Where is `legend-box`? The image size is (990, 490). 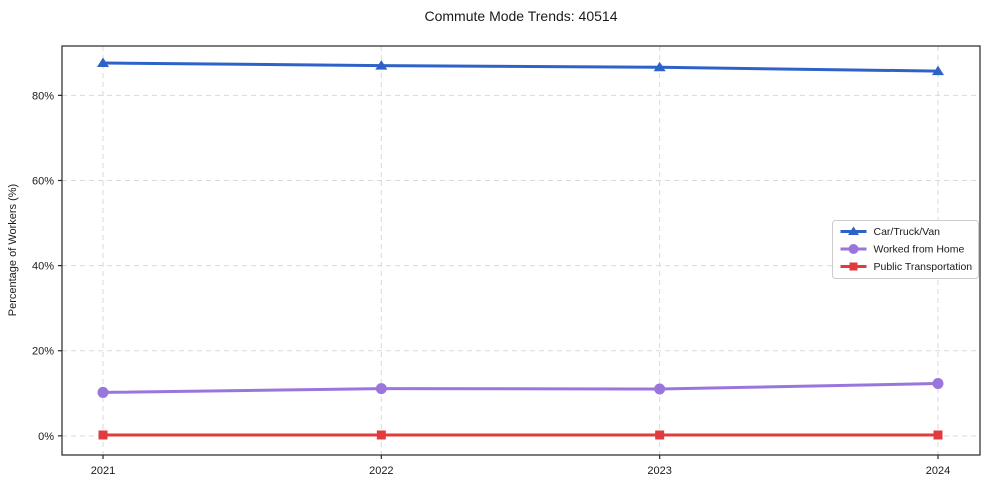 legend-box is located at coordinates (905, 249).